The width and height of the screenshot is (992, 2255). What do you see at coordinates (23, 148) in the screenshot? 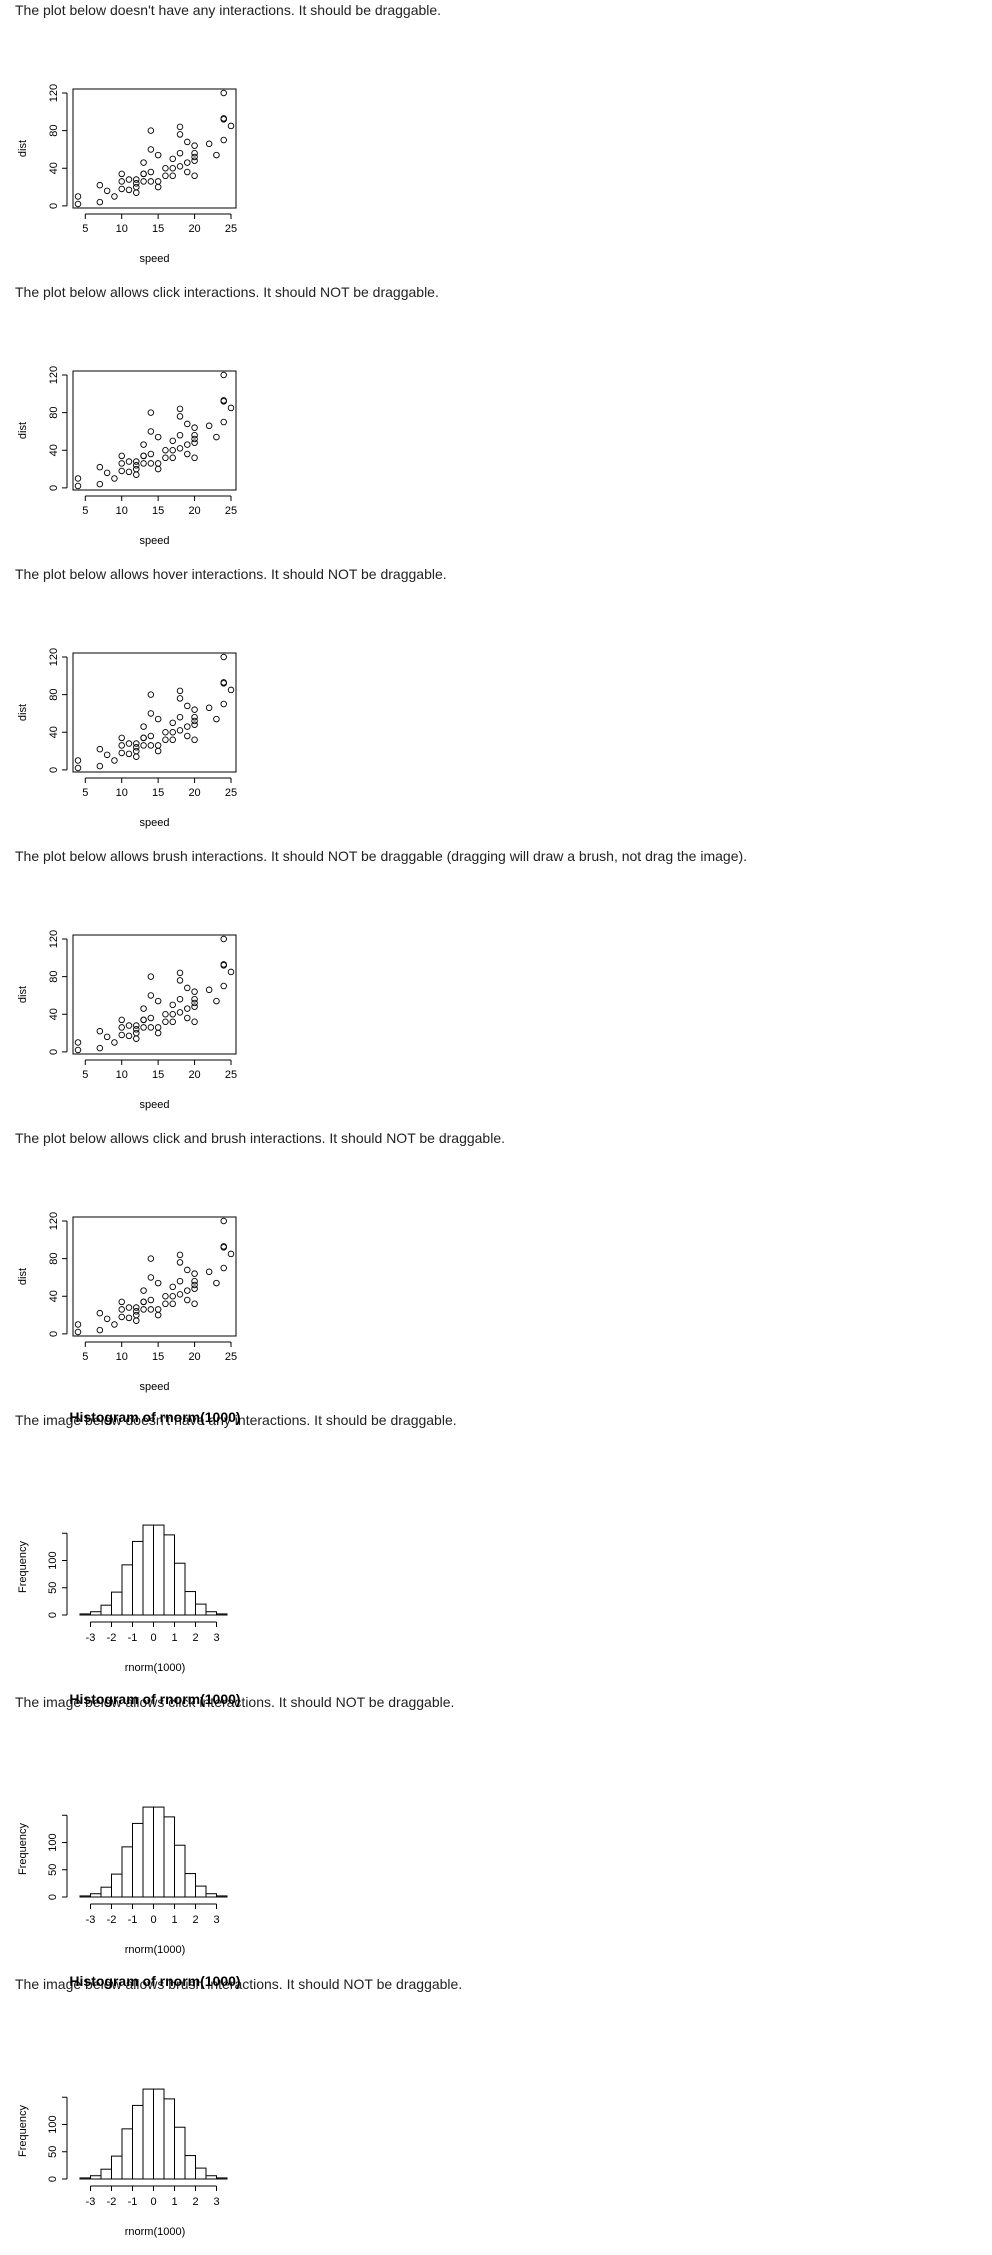
I see `y-axis-label: dist` at bounding box center [23, 148].